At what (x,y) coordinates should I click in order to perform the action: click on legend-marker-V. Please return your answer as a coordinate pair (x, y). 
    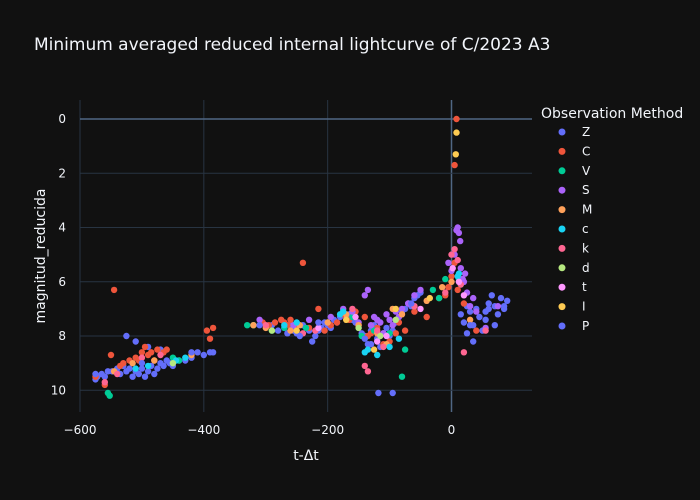
    Looking at the image, I should click on (562, 171).